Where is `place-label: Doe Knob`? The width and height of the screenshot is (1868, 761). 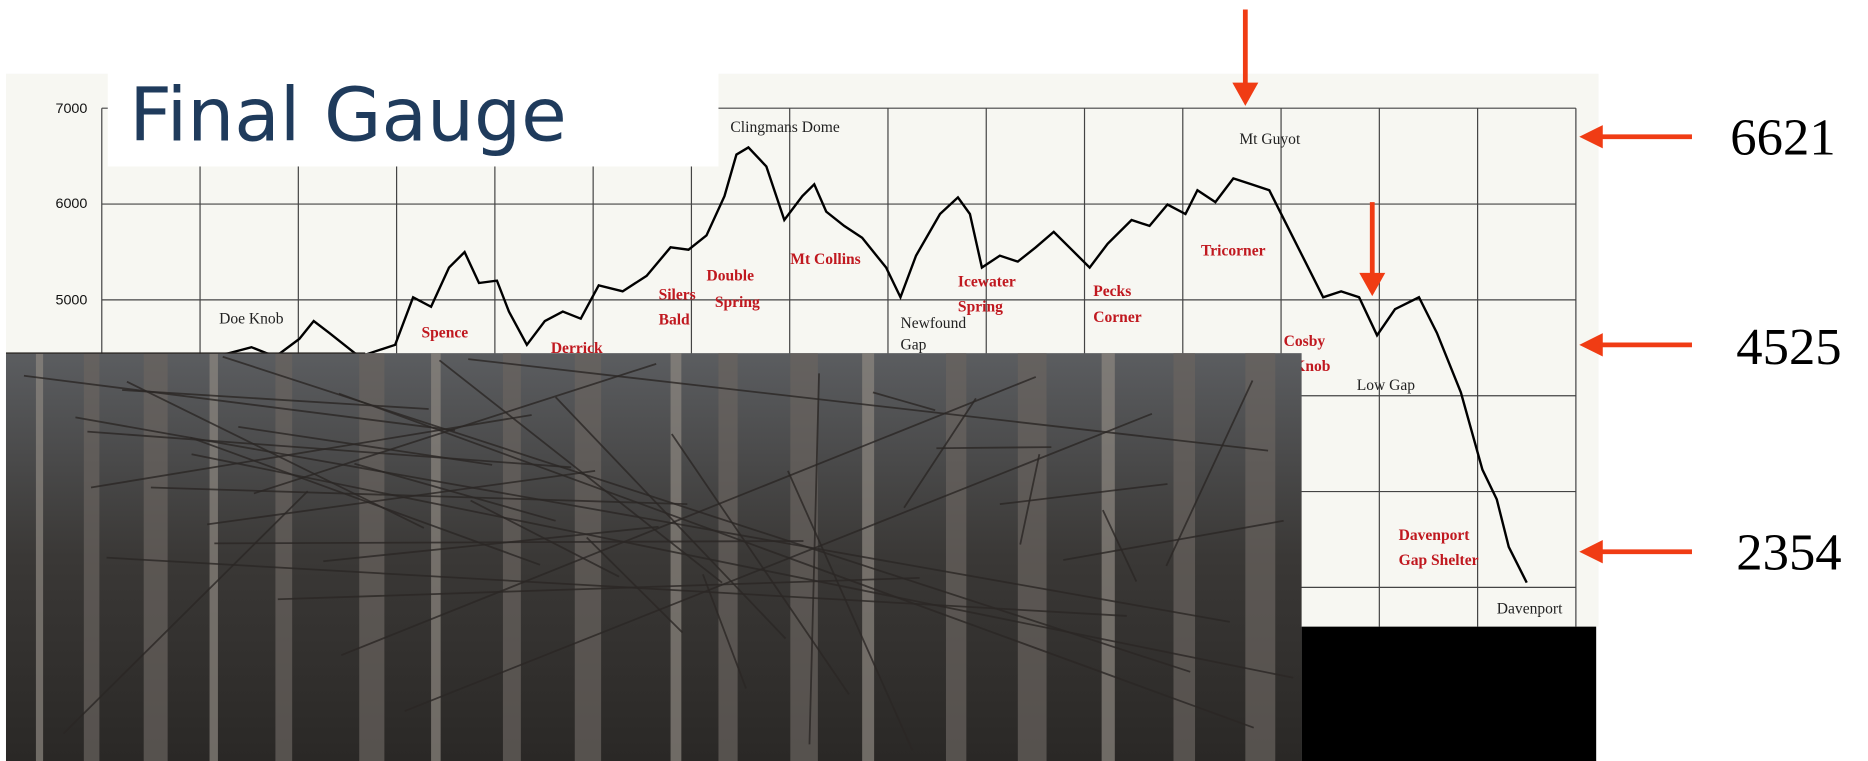
place-label: Doe Knob is located at coordinates (251, 318).